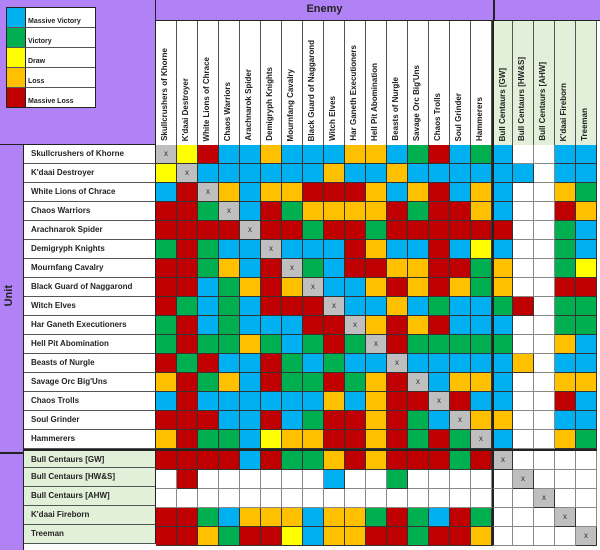  Describe the element at coordinates (374, 102) in the screenshot. I see `column-header-label: Hell Pit Abomination` at that location.